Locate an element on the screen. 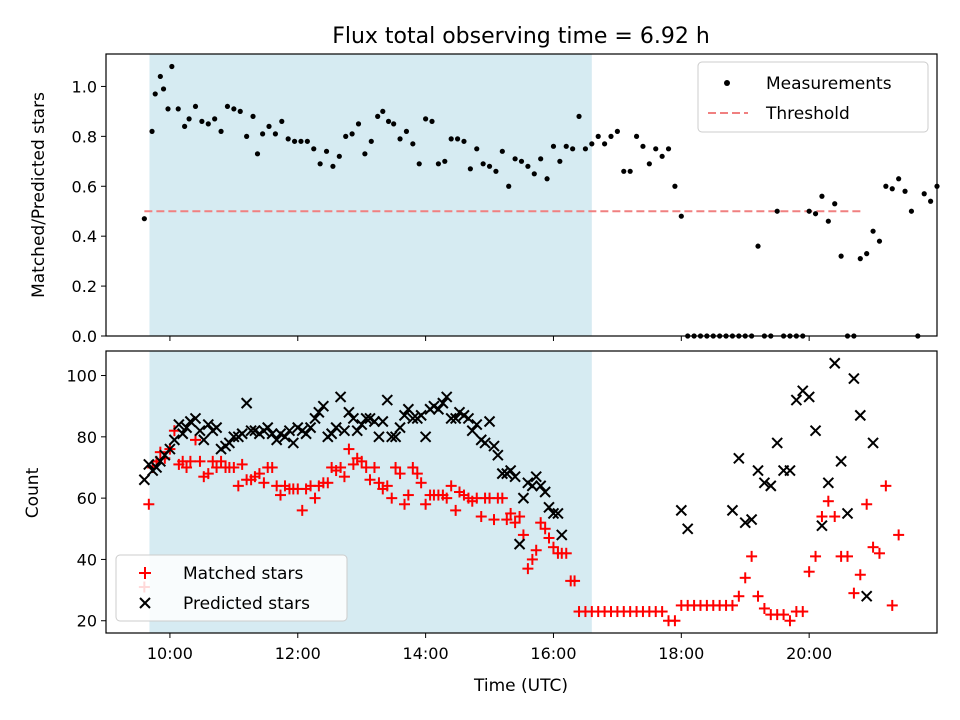  bottom-x-tick-label: 14:00 is located at coordinates (426, 653).